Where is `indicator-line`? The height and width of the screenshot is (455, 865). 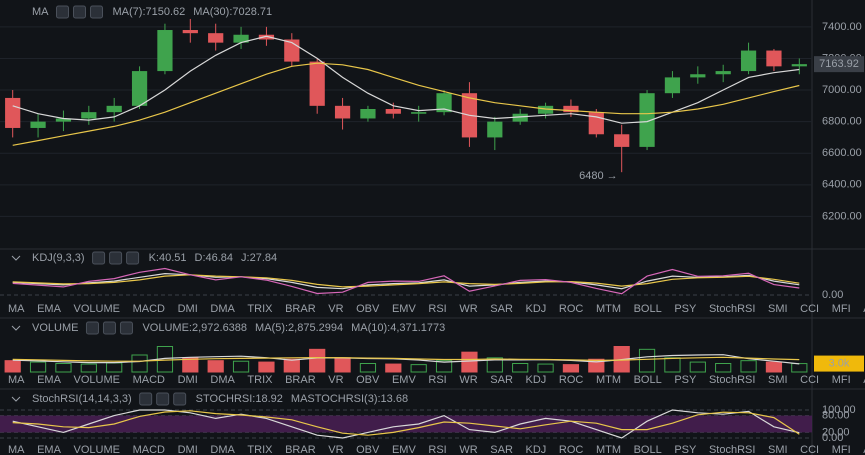 indicator-line is located at coordinates (406, 359).